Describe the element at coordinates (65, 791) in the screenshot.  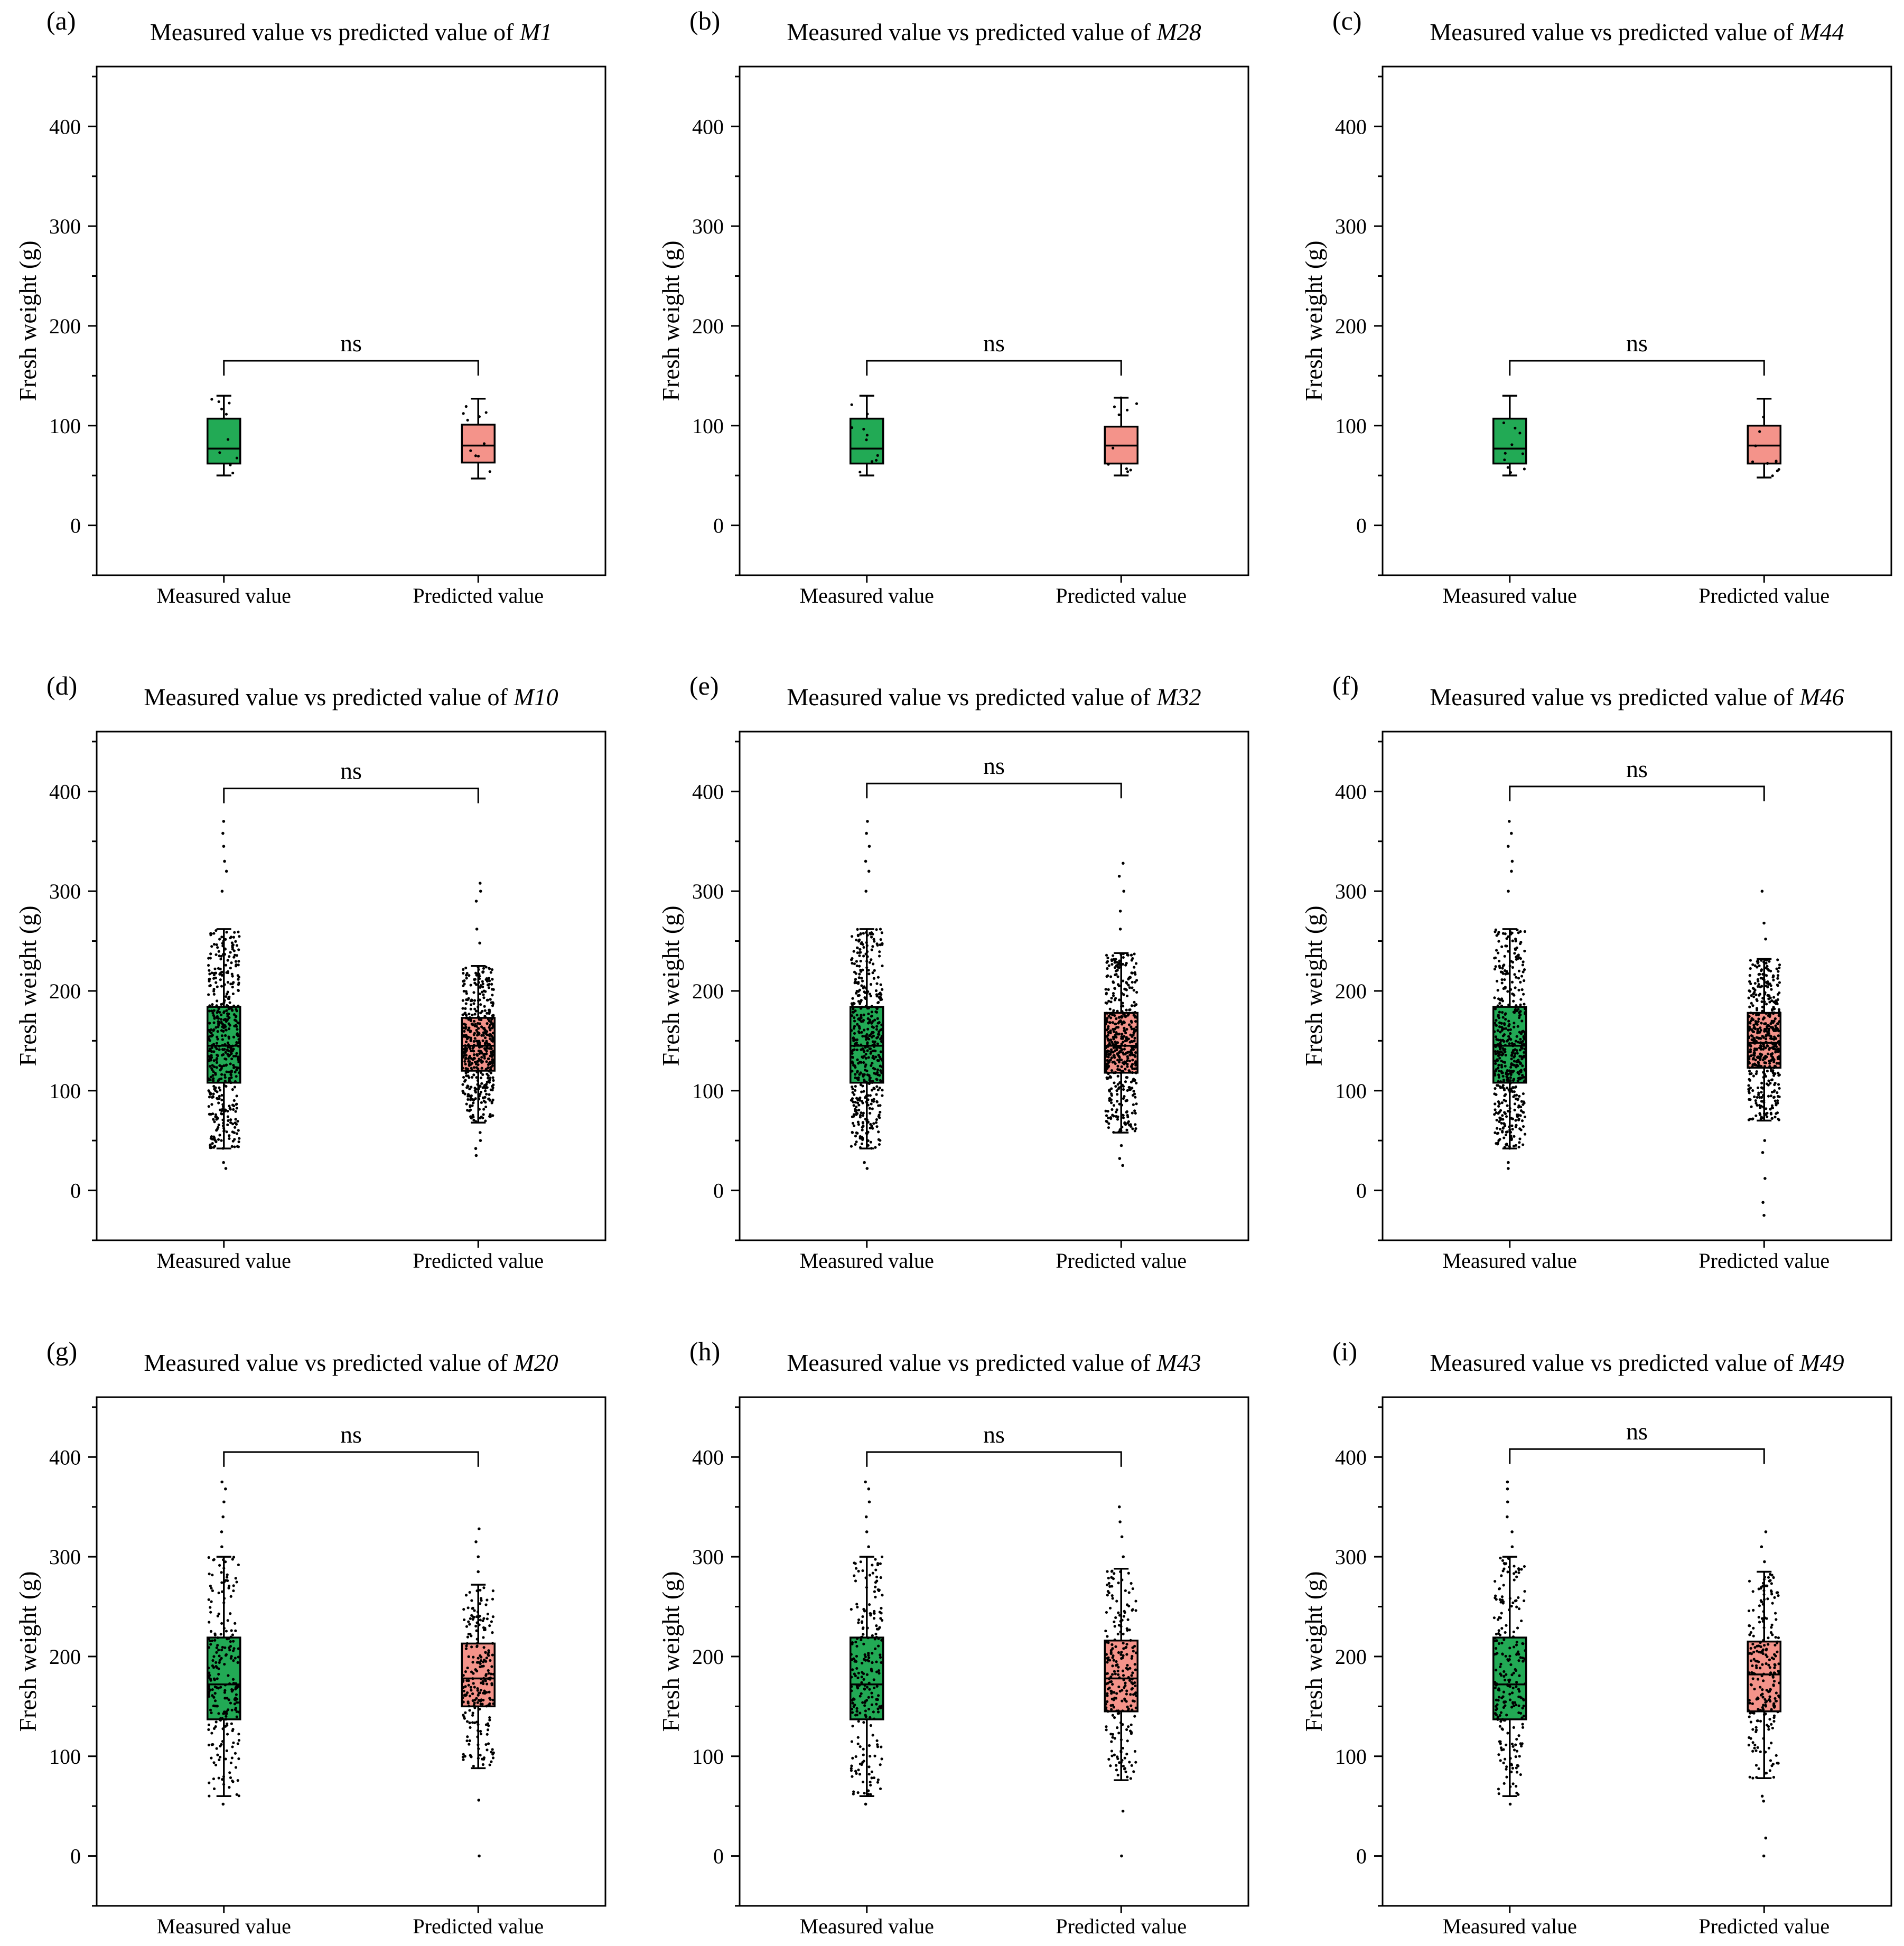
I see `y-tick-label: 400` at that location.